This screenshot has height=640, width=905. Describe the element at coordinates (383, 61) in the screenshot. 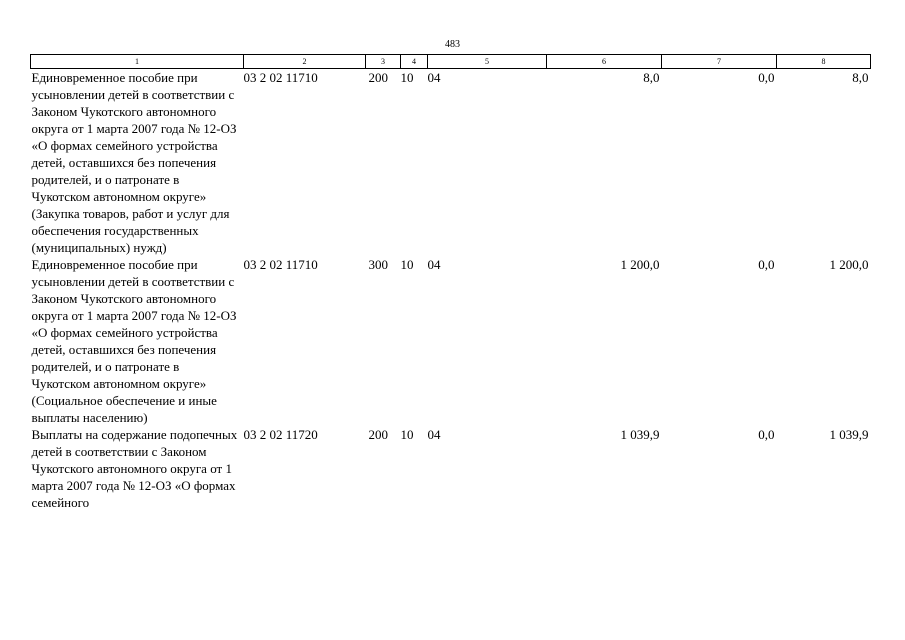

I see `column-header-3: 3` at that location.